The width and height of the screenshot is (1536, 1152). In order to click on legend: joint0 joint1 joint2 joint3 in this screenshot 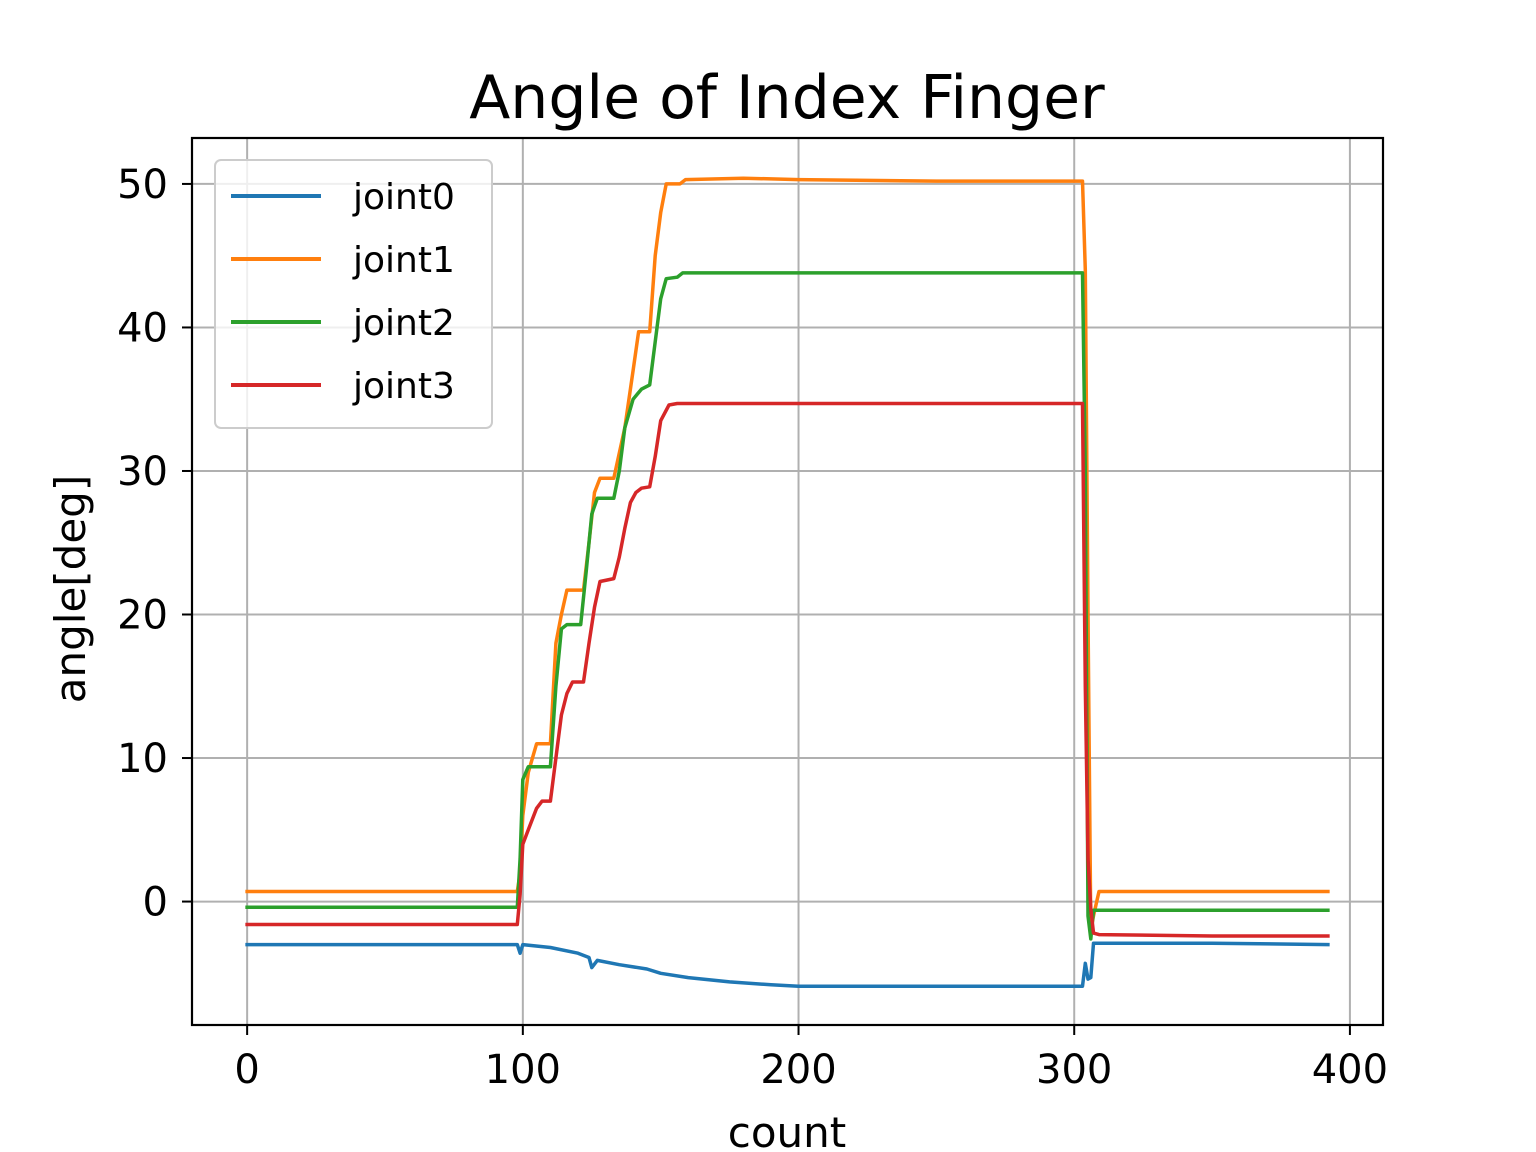, I will do `click(353, 294)`.